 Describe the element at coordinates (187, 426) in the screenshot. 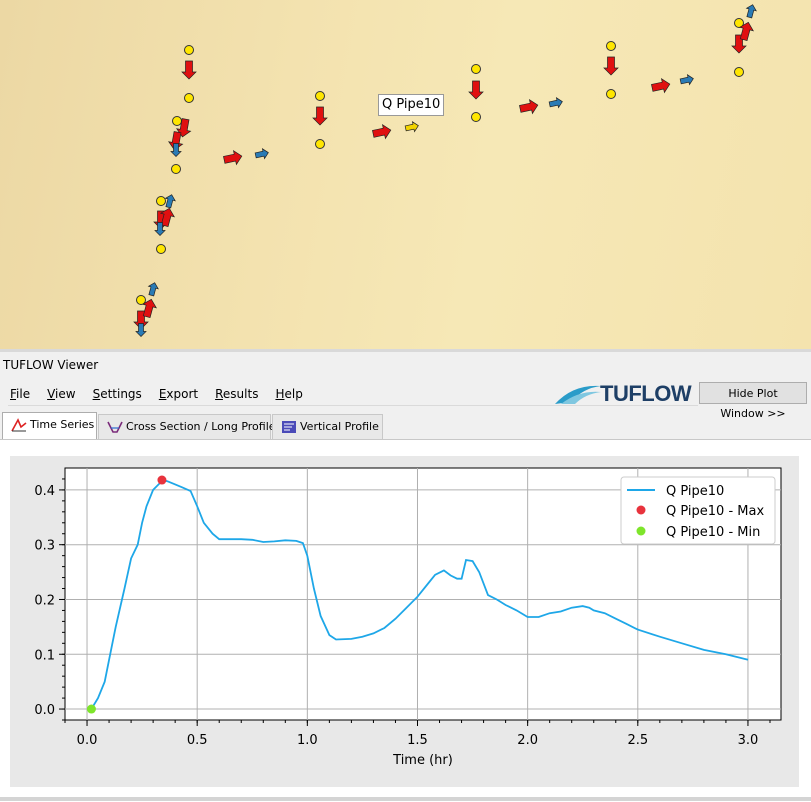

I see `tab-cross-section: Cross Section / Long Profile` at that location.